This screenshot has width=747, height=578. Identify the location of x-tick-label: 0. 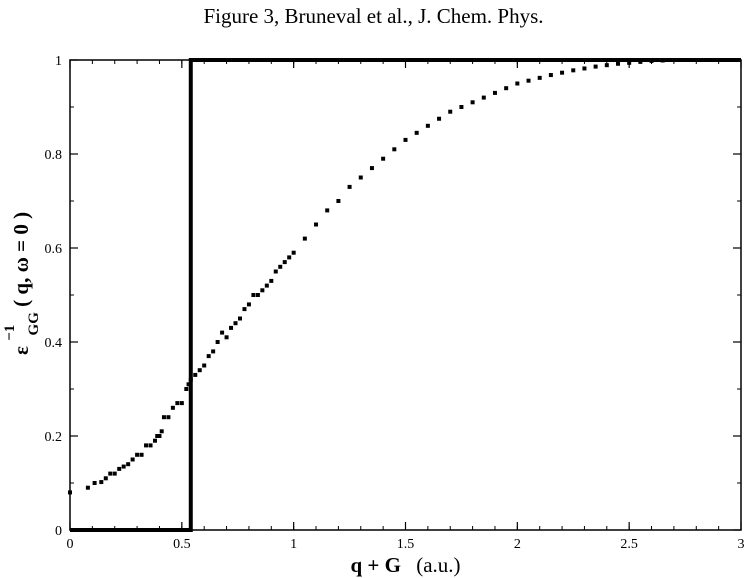
(70, 544).